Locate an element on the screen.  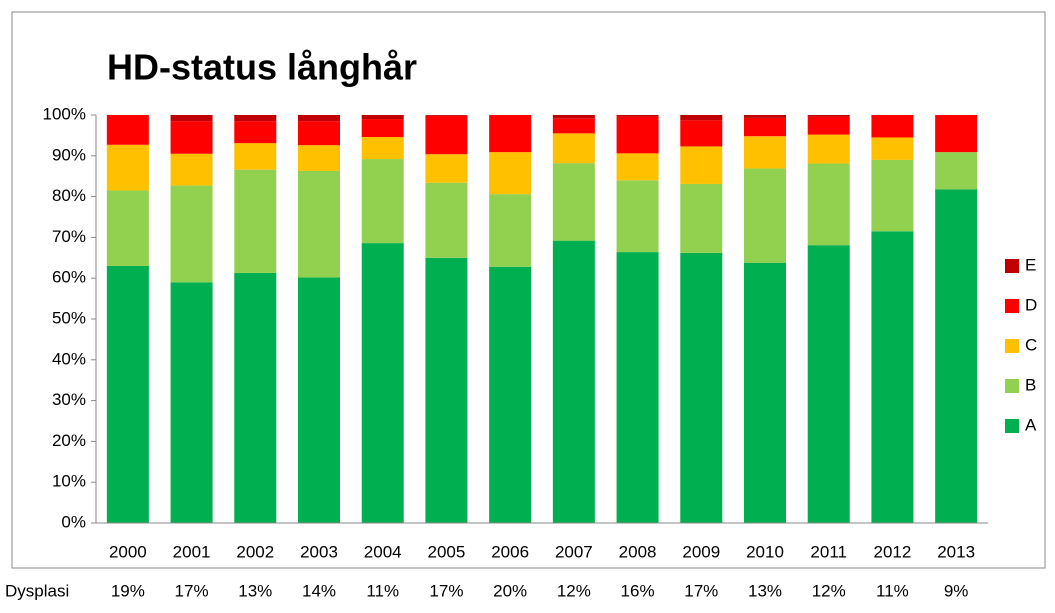
x-tick-label: 2004 is located at coordinates (383, 551).